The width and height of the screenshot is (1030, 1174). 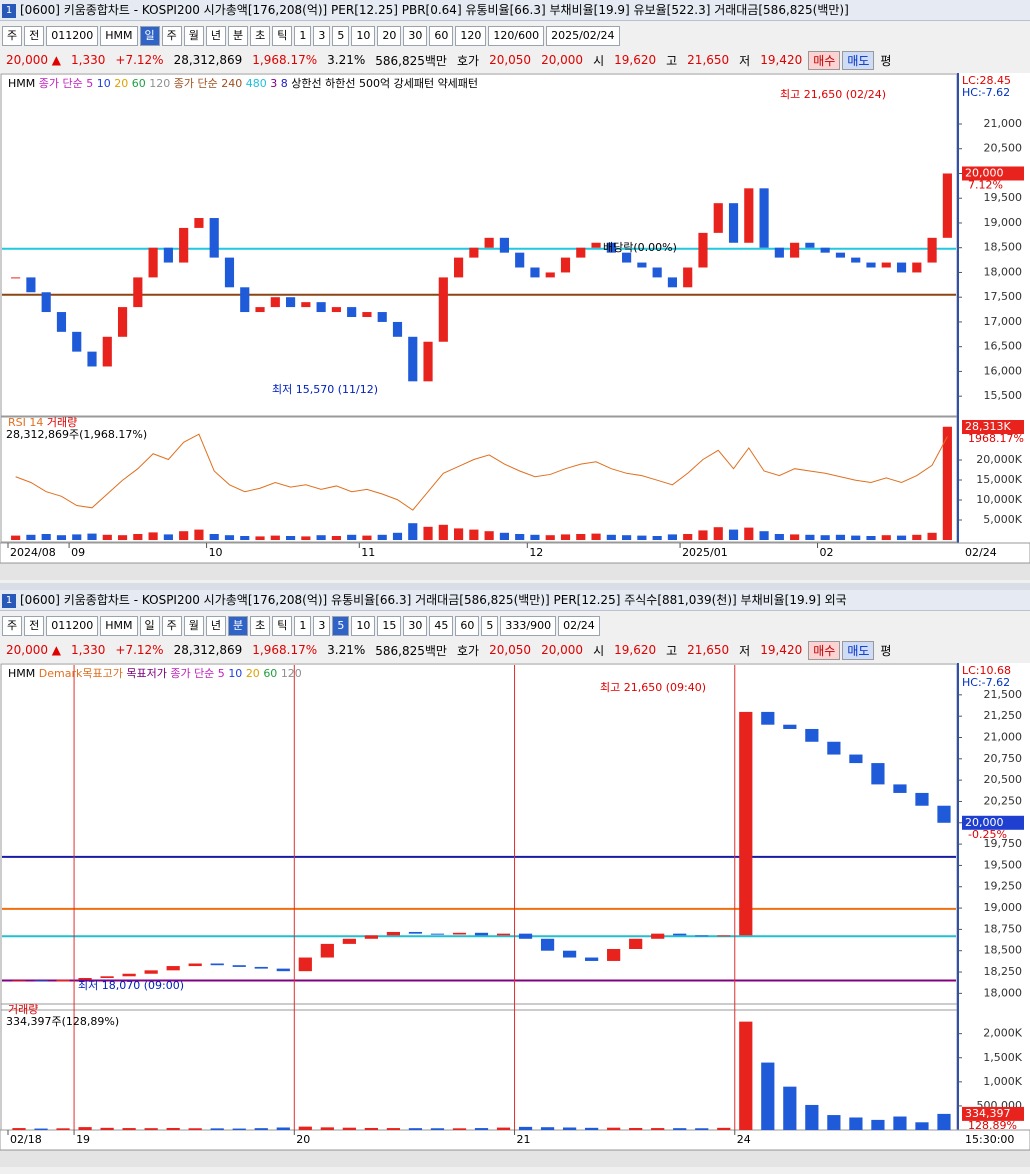 I want to click on quote-field: 20,000 ▲, so click(x=34, y=650).